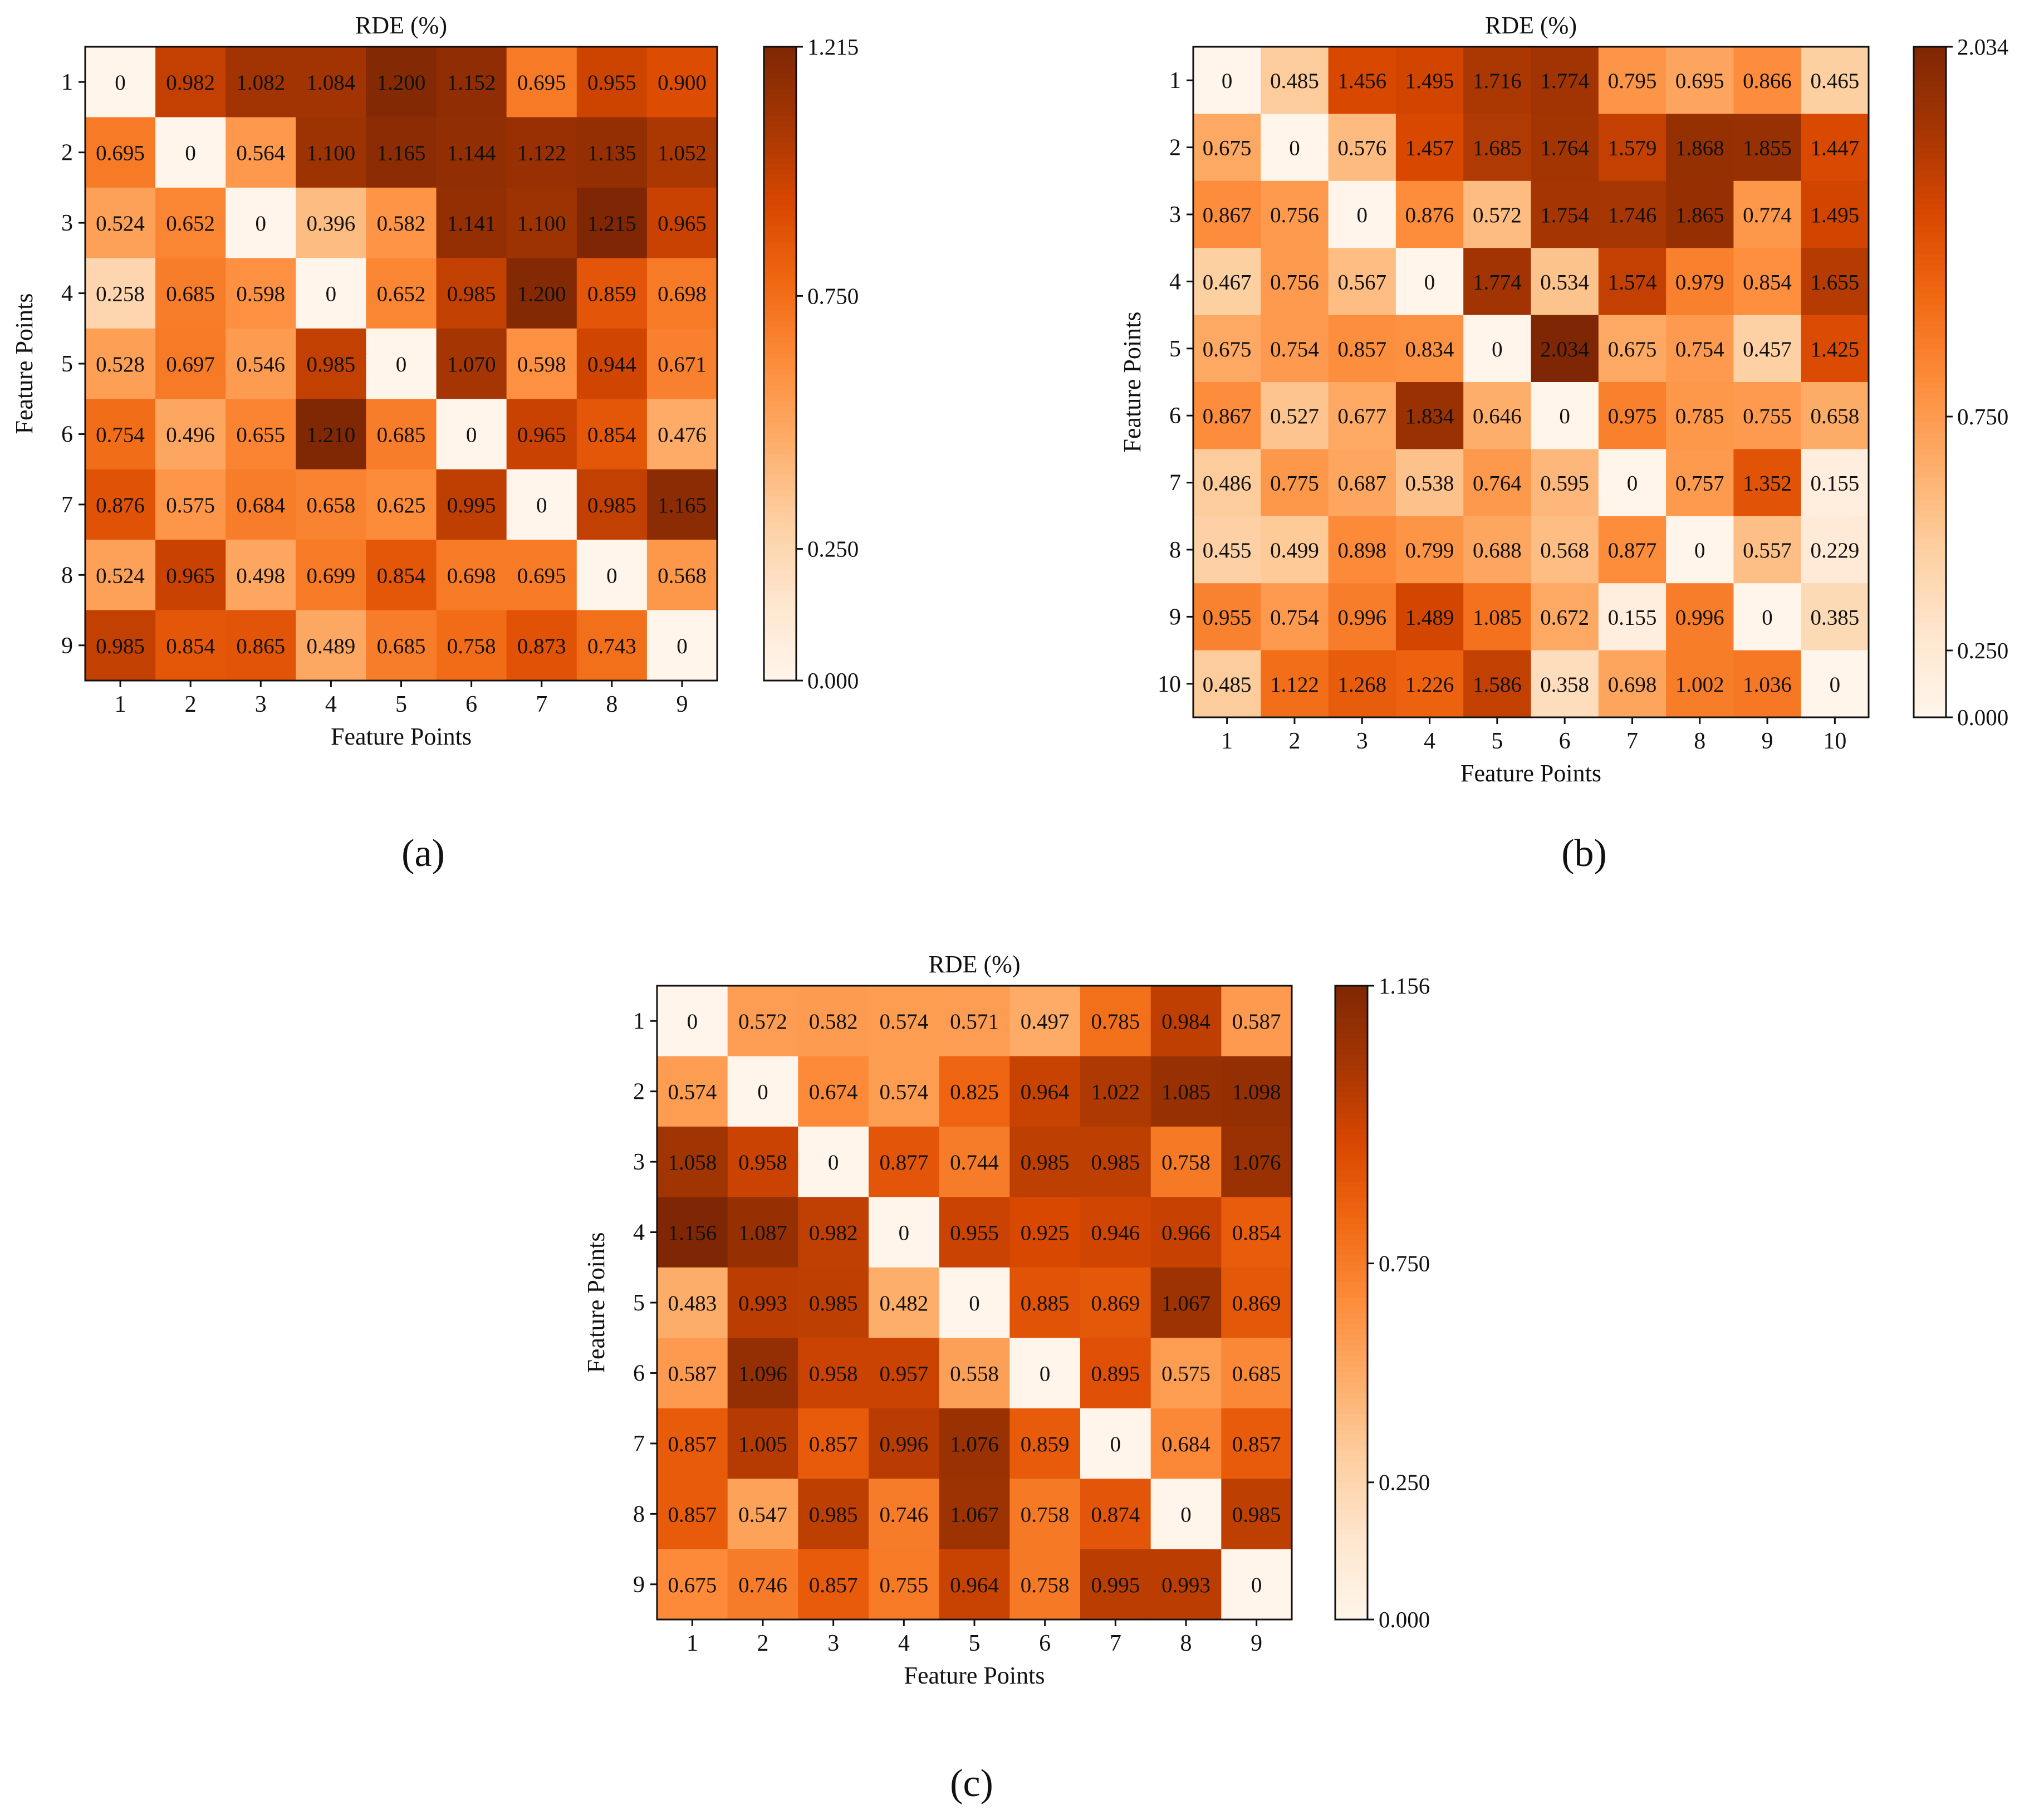 The height and width of the screenshot is (1820, 2039). Describe the element at coordinates (1834, 416) in the screenshot. I see `cell-value-label: 0.658` at that location.